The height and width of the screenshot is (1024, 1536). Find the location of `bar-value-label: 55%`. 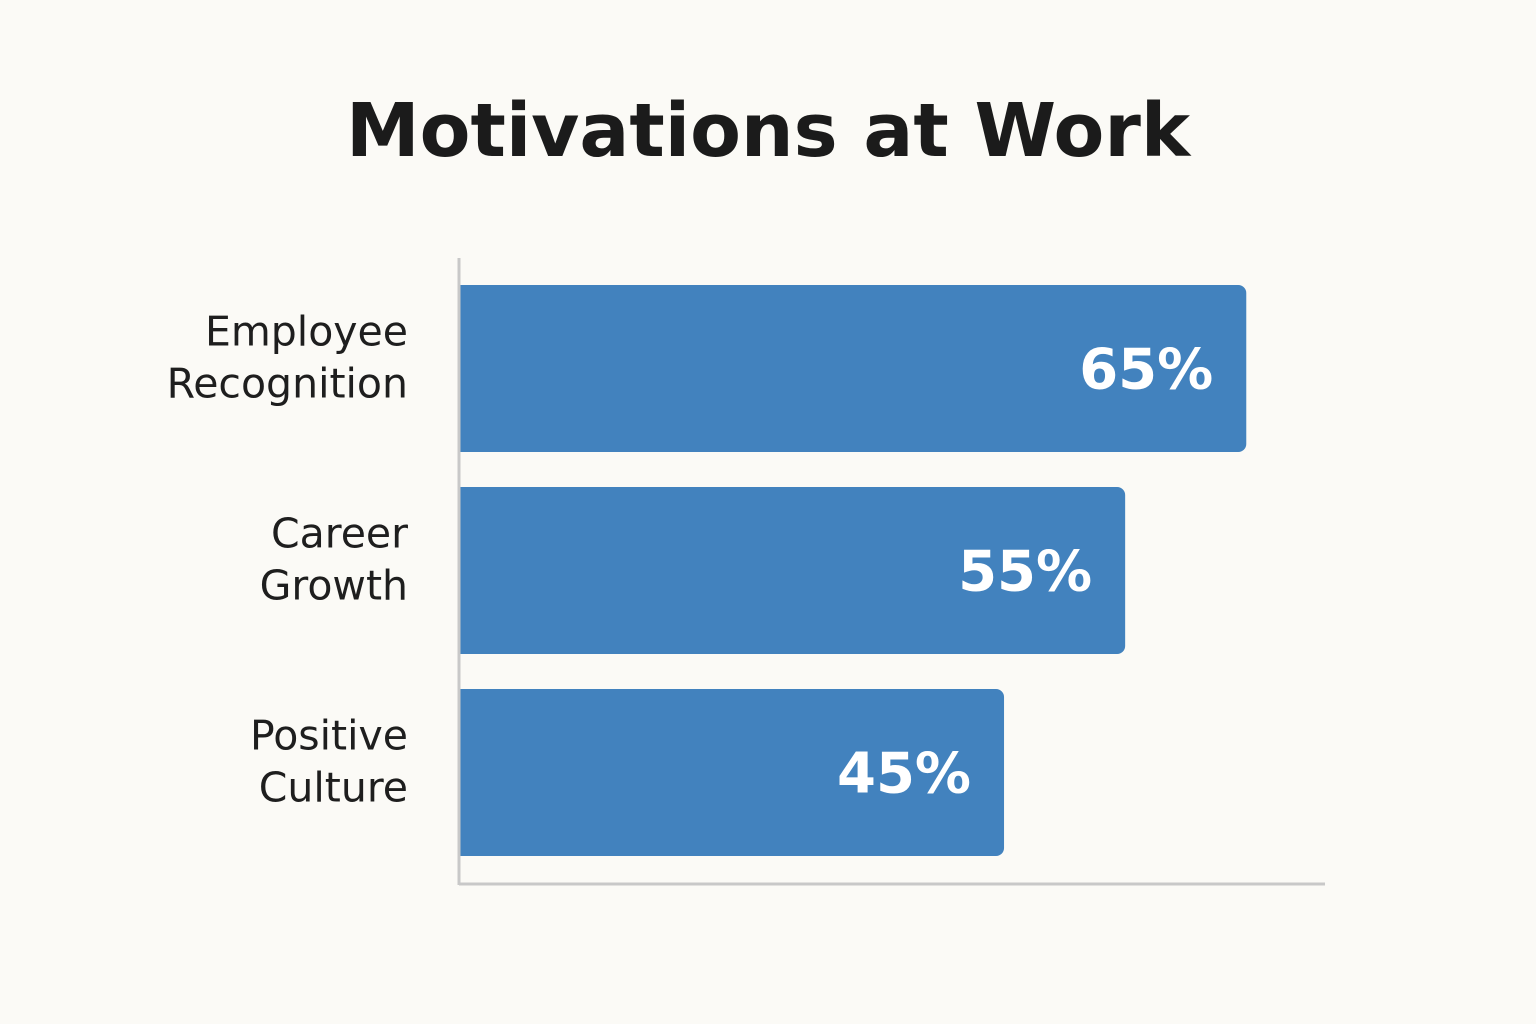

bar-value-label: 55% is located at coordinates (1025, 572).